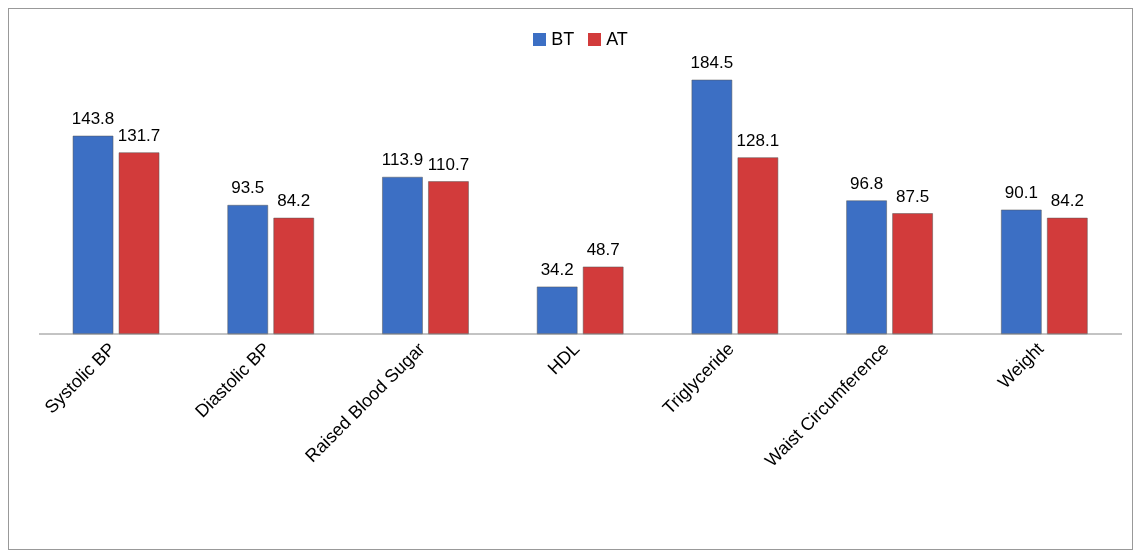  I want to click on data-label: 110.7, so click(448, 164).